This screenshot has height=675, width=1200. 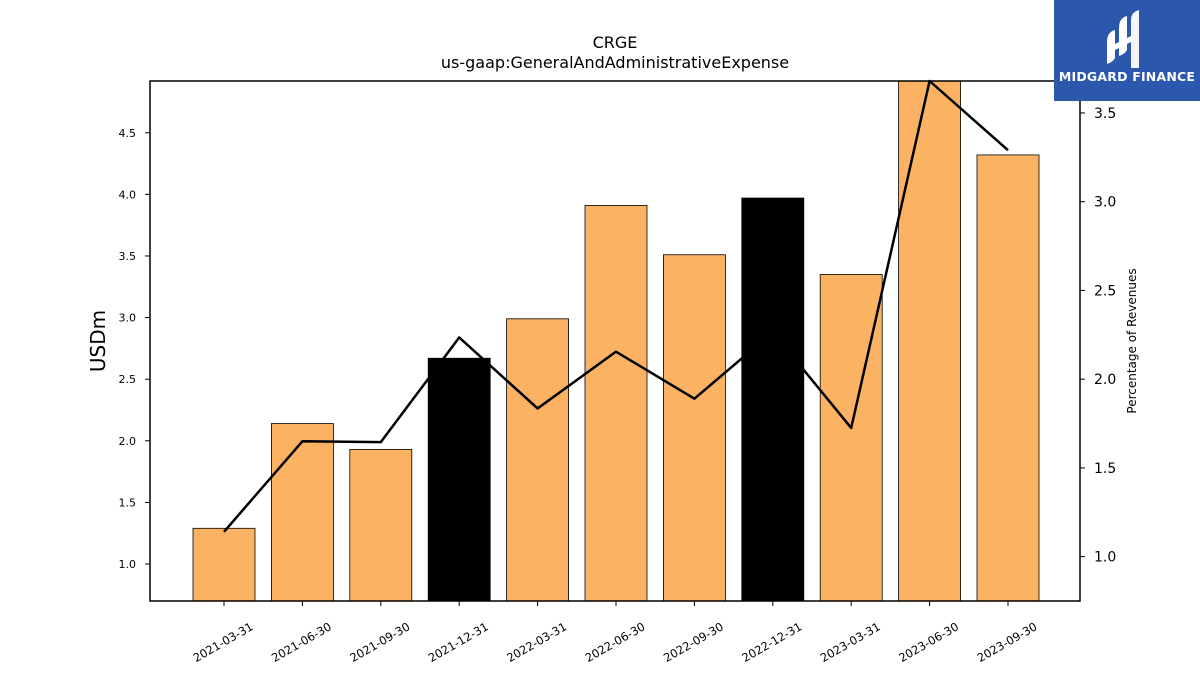 I want to click on left-tick-label: 2.0, so click(x=128, y=441).